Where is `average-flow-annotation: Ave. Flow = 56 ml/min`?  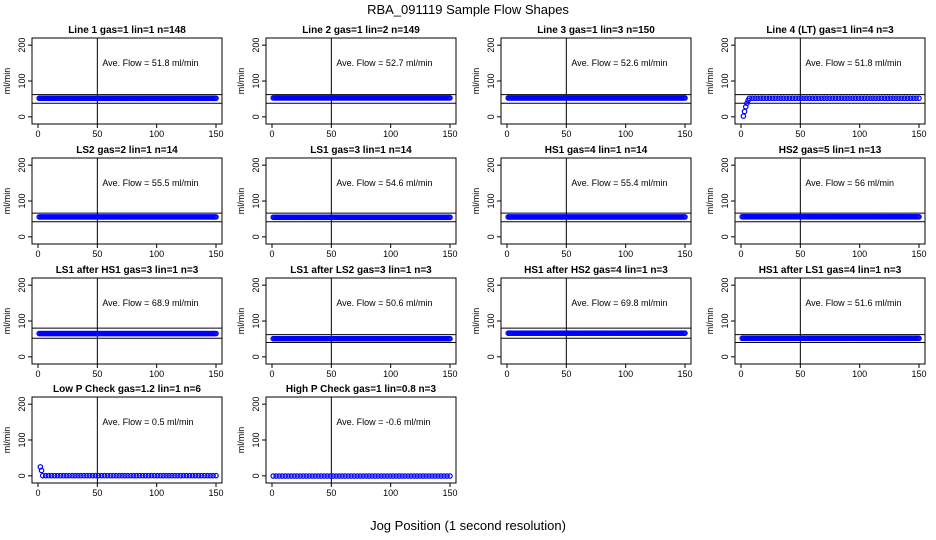
average-flow-annotation: Ave. Flow = 56 ml/min is located at coordinates (849, 183).